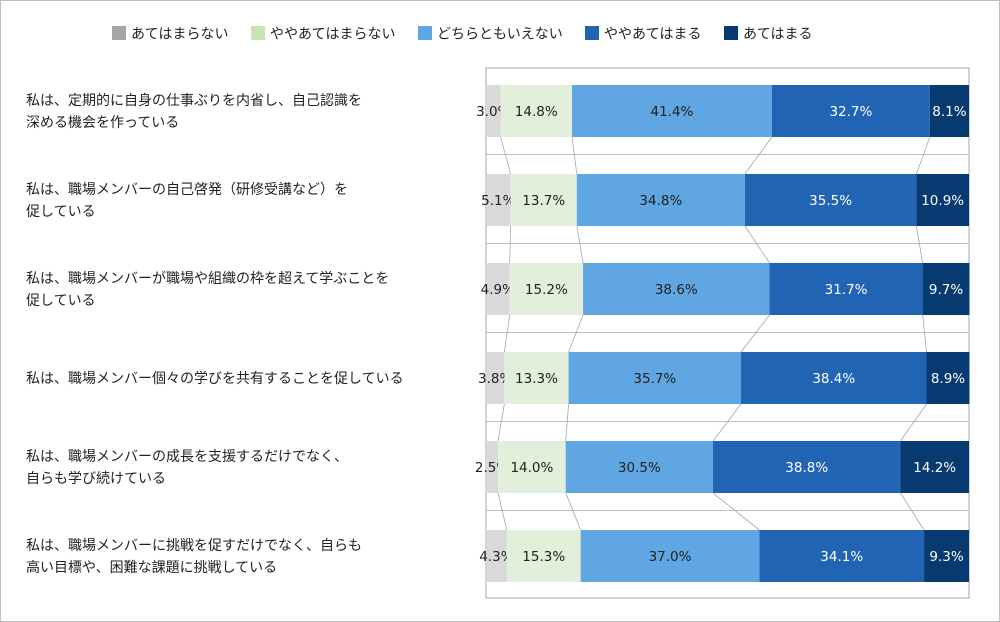 This screenshot has height=622, width=1000. Describe the element at coordinates (207, 290) in the screenshot. I see `category-label: 私は、職場メンバーが職場や組織の枠を超えて学ぶことを促している` at that location.